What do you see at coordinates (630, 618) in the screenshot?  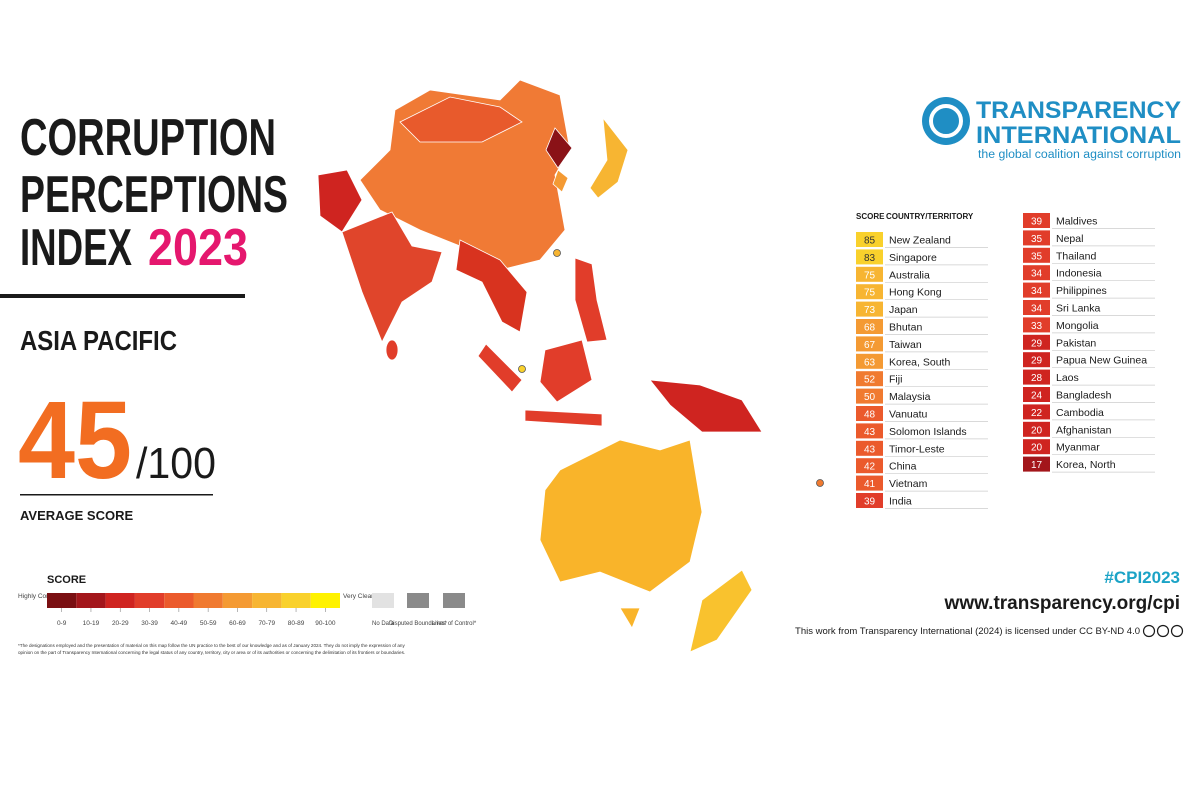 I see `tasmania` at bounding box center [630, 618].